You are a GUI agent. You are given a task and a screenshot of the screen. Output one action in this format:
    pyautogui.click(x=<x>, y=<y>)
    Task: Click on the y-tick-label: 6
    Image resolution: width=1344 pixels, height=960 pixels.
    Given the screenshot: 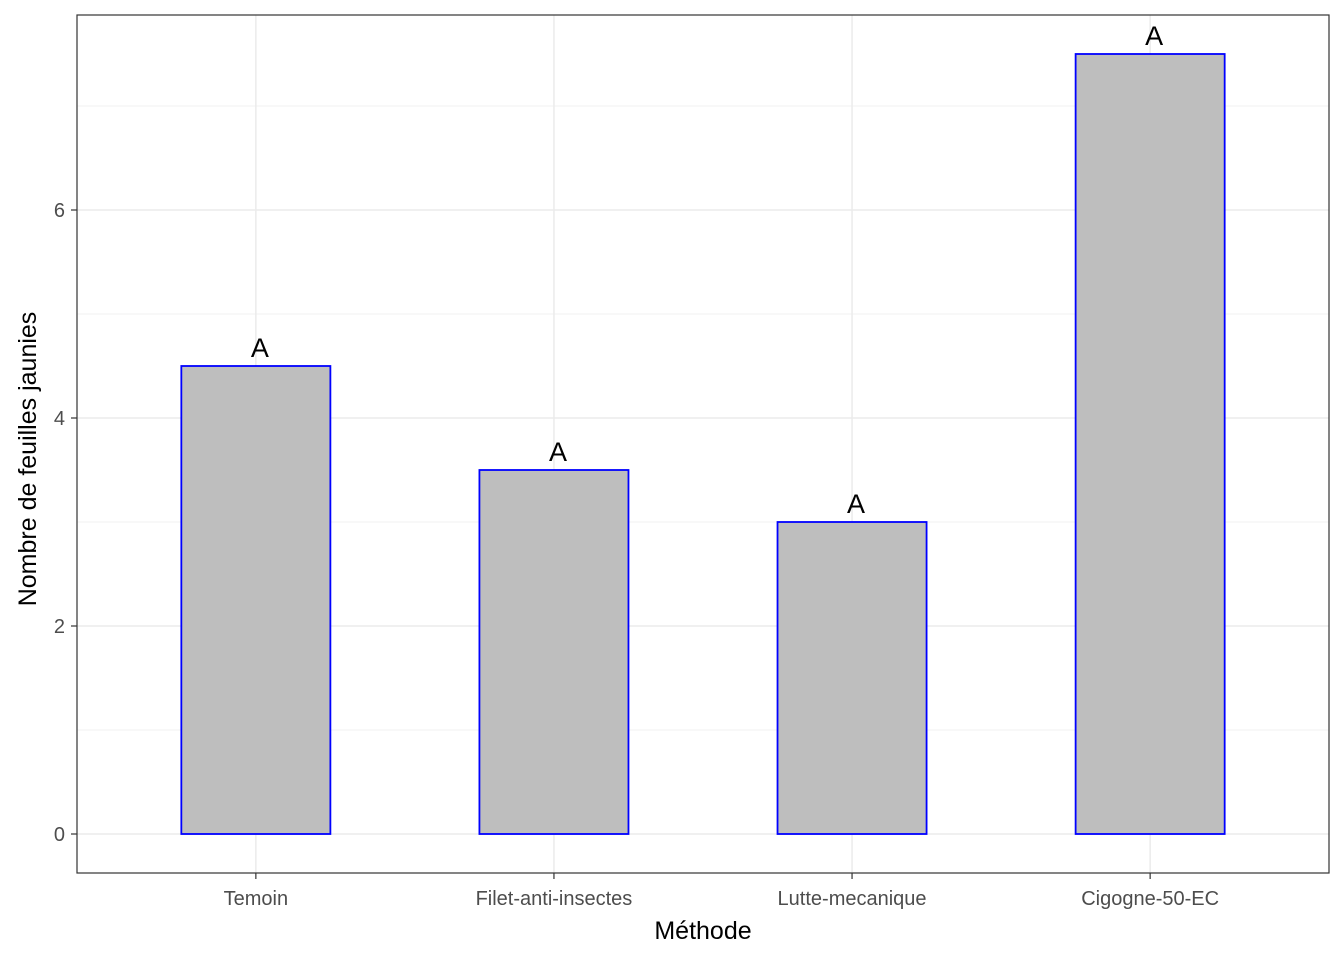 What is the action you would take?
    pyautogui.click(x=59, y=211)
    